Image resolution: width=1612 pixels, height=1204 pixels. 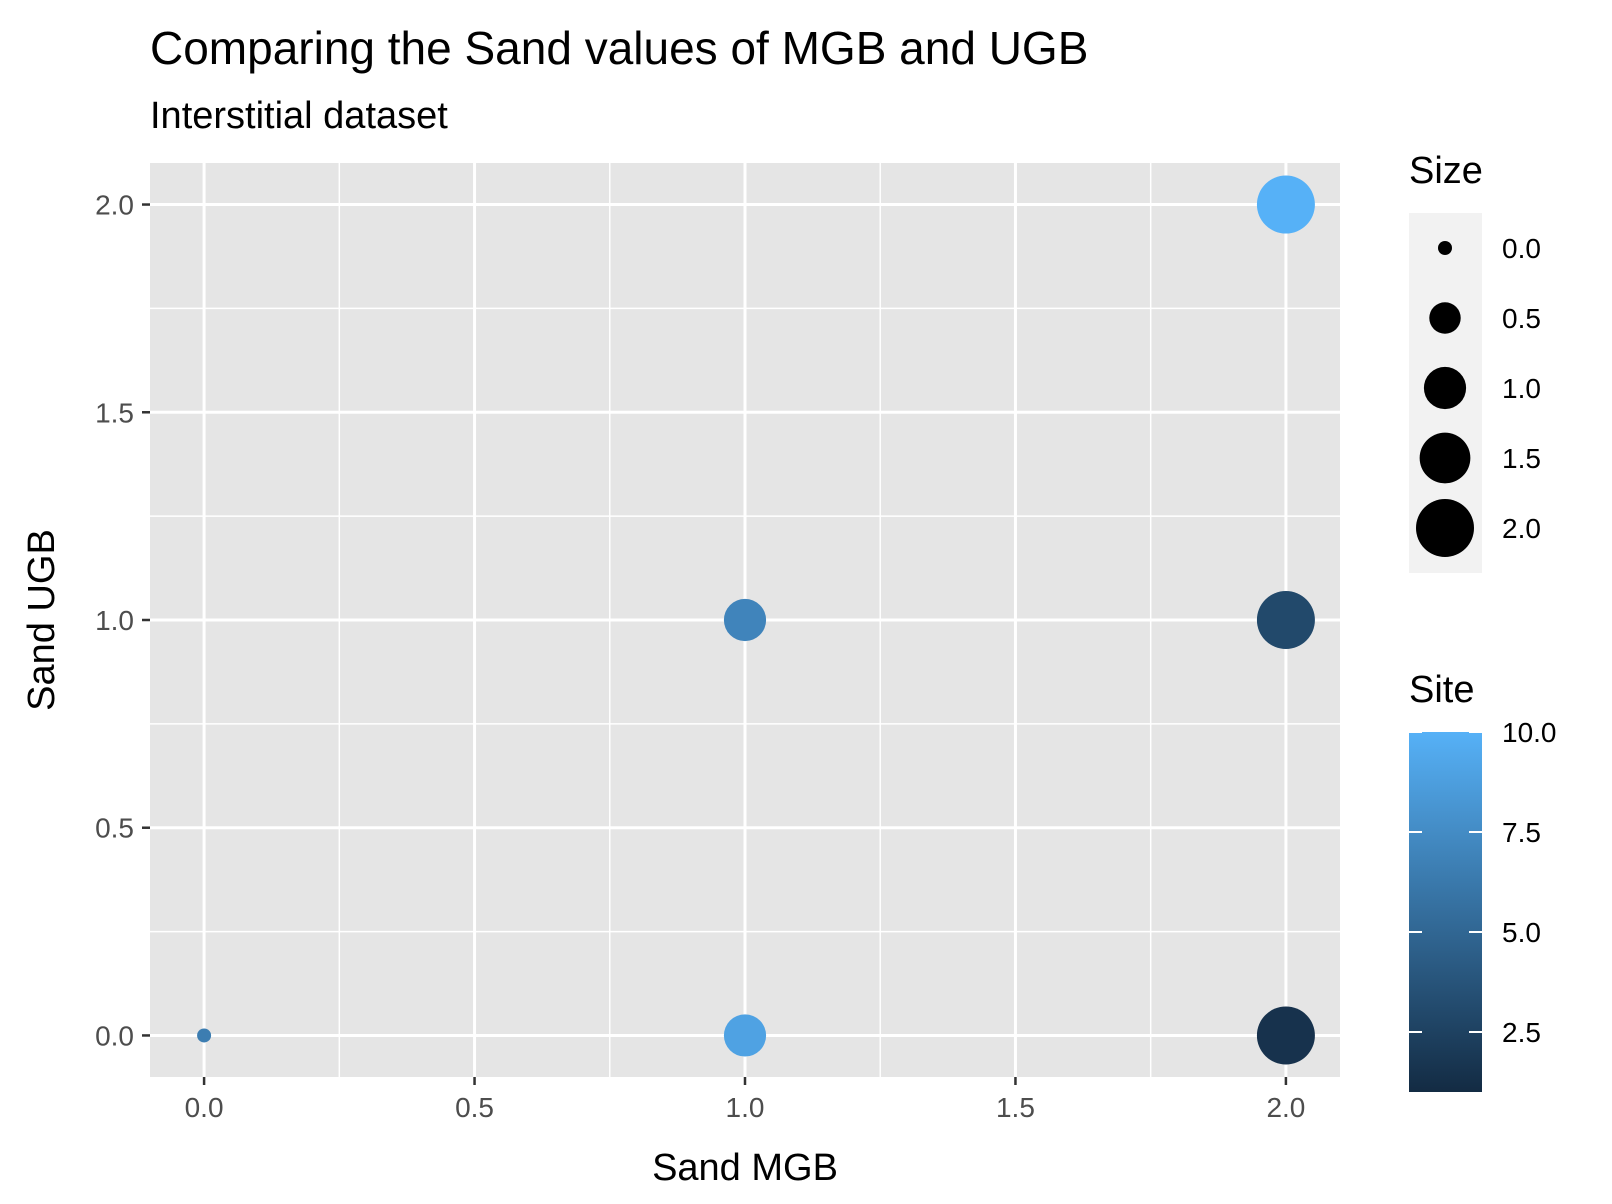 I want to click on color-legend: 2.5 5.0 7.5 10.0, so click(x=1483, y=882).